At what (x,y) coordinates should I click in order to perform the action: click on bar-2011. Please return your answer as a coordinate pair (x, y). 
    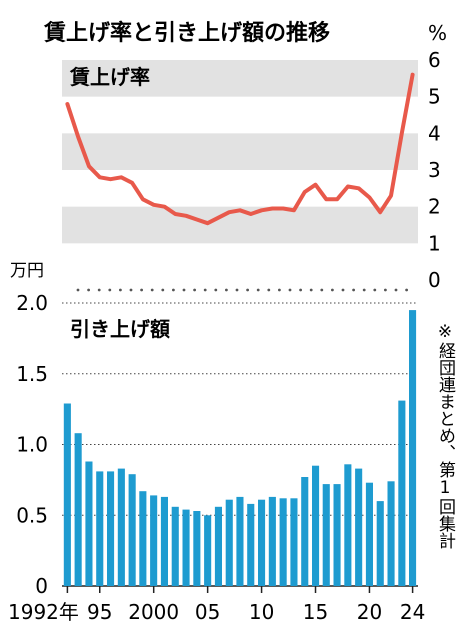
    Looking at the image, I should click on (272, 541).